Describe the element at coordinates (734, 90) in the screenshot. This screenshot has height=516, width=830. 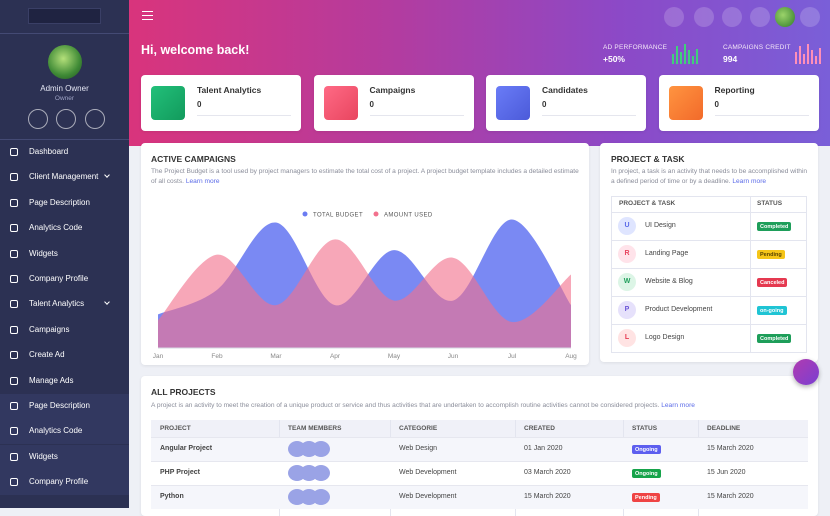
I see `card-title: Reporting` at that location.